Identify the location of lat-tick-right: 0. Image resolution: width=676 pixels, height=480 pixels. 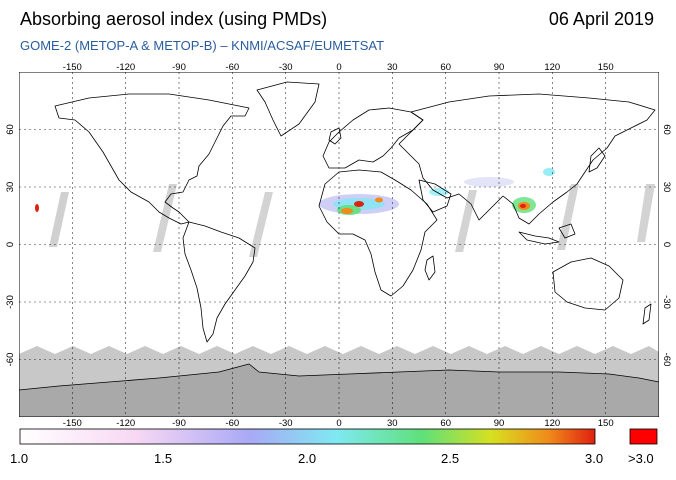
(666, 244).